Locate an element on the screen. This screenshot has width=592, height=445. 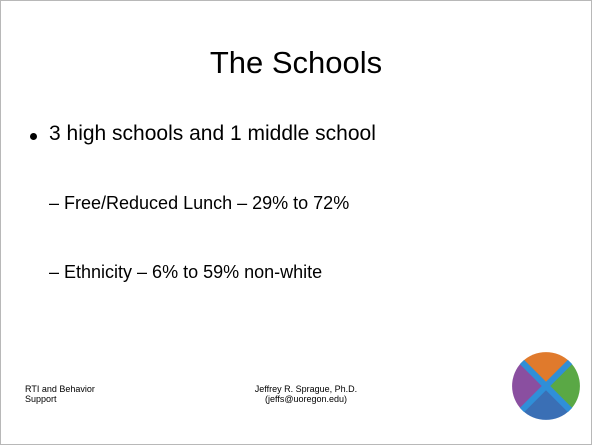
footer-line: Support is located at coordinates (41, 399).